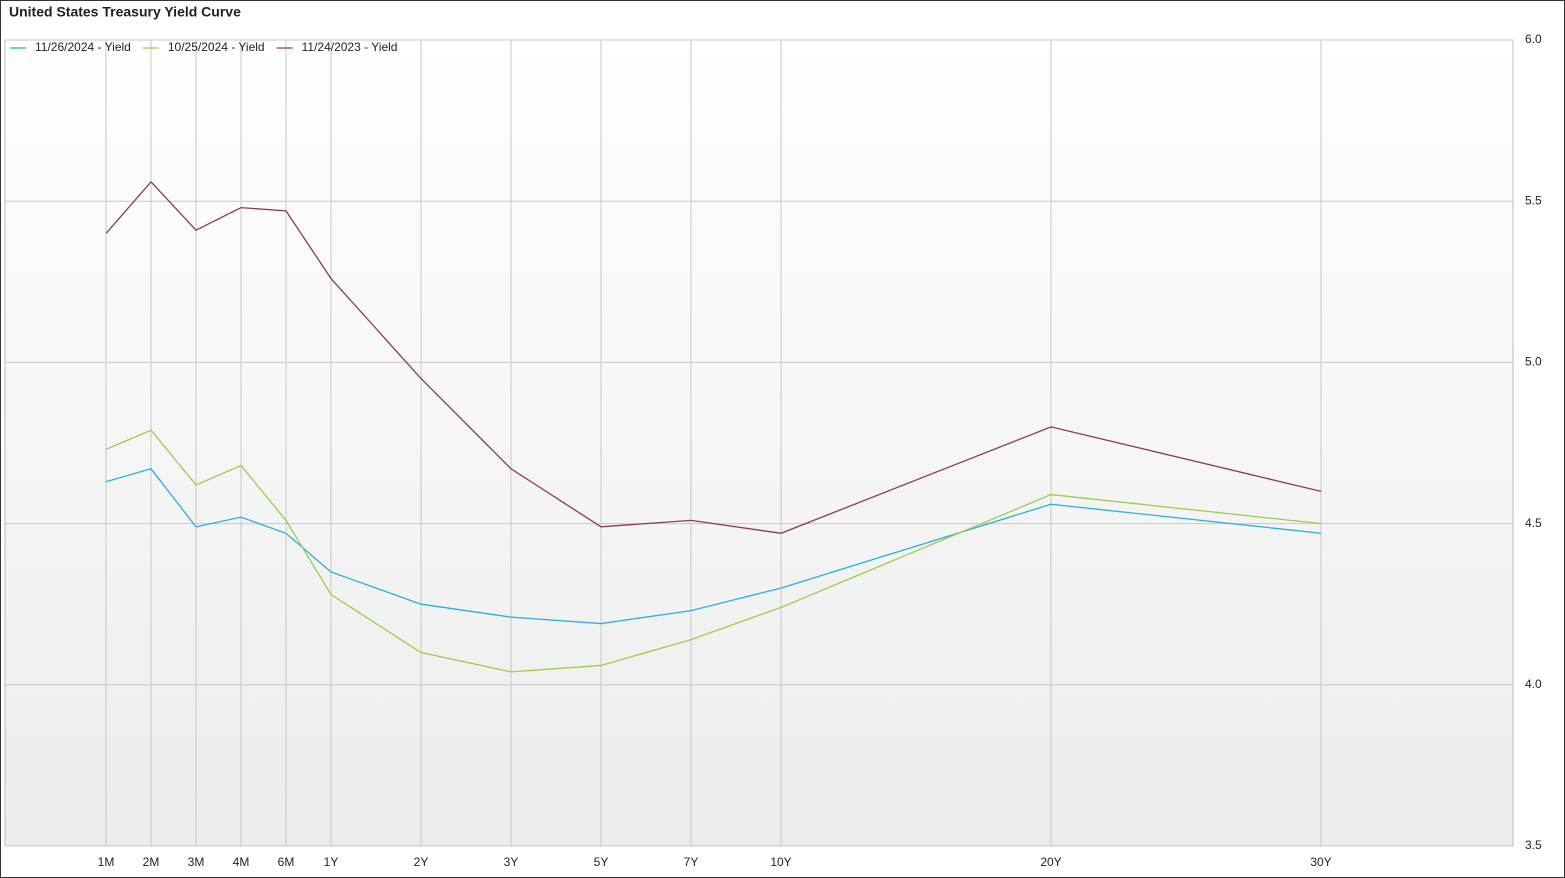 The image size is (1565, 878). I want to click on y-tick-label: 4.0, so click(1533, 684).